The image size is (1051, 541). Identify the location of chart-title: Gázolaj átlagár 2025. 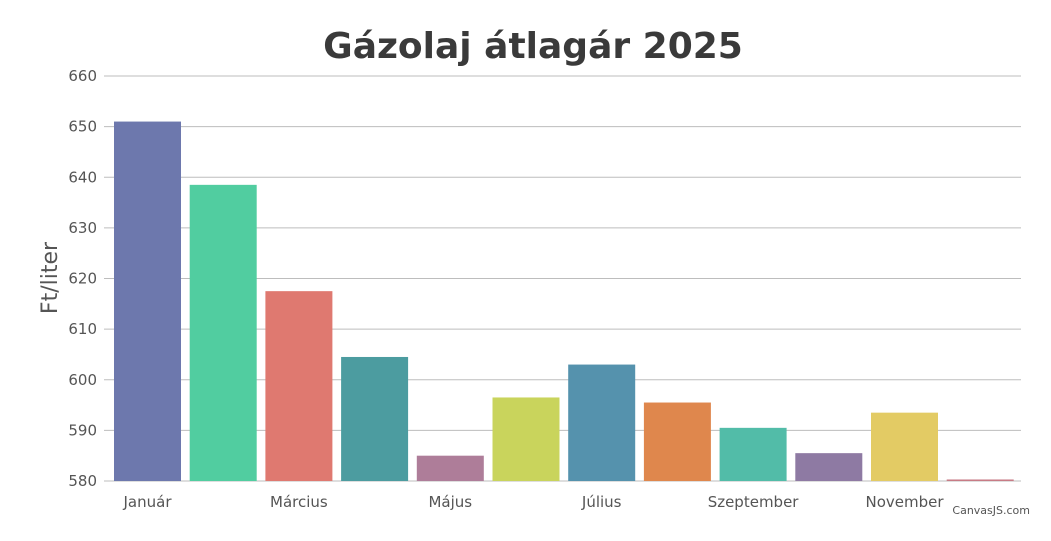
(533, 46).